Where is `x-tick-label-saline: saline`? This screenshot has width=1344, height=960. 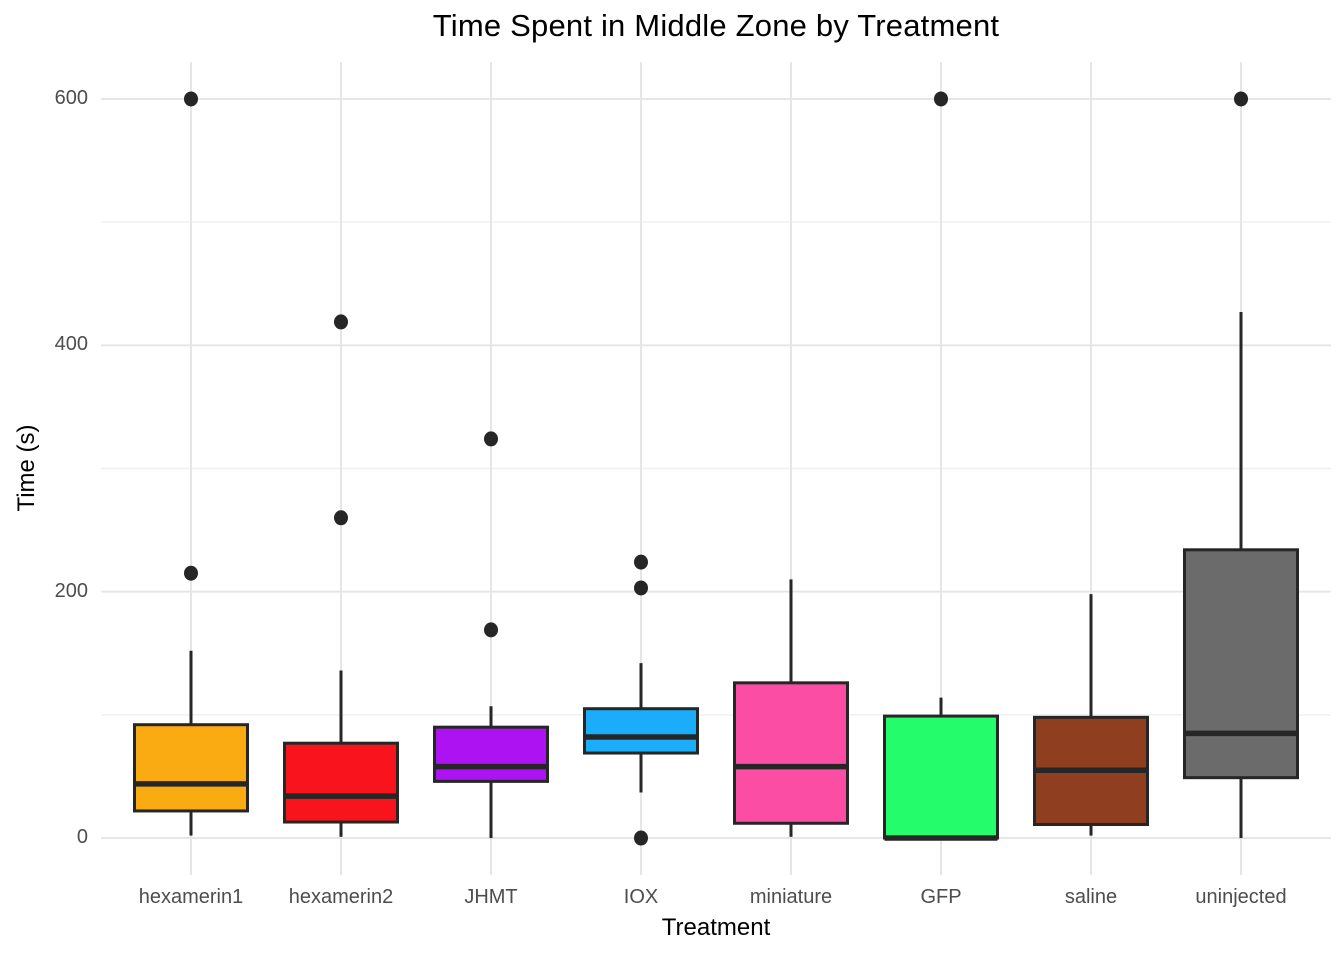 x-tick-label-saline: saline is located at coordinates (1091, 897).